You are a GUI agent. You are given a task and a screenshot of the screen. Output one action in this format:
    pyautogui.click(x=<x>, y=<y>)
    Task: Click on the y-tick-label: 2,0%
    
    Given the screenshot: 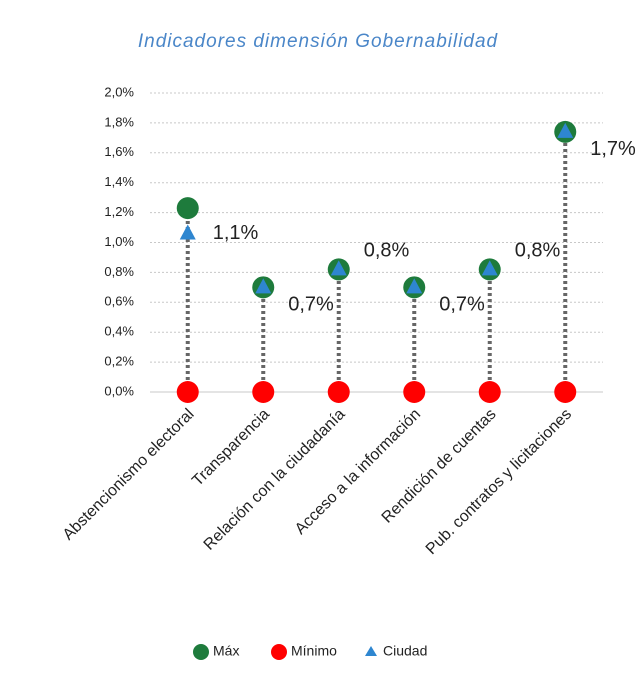 What is the action you would take?
    pyautogui.click(x=119, y=91)
    